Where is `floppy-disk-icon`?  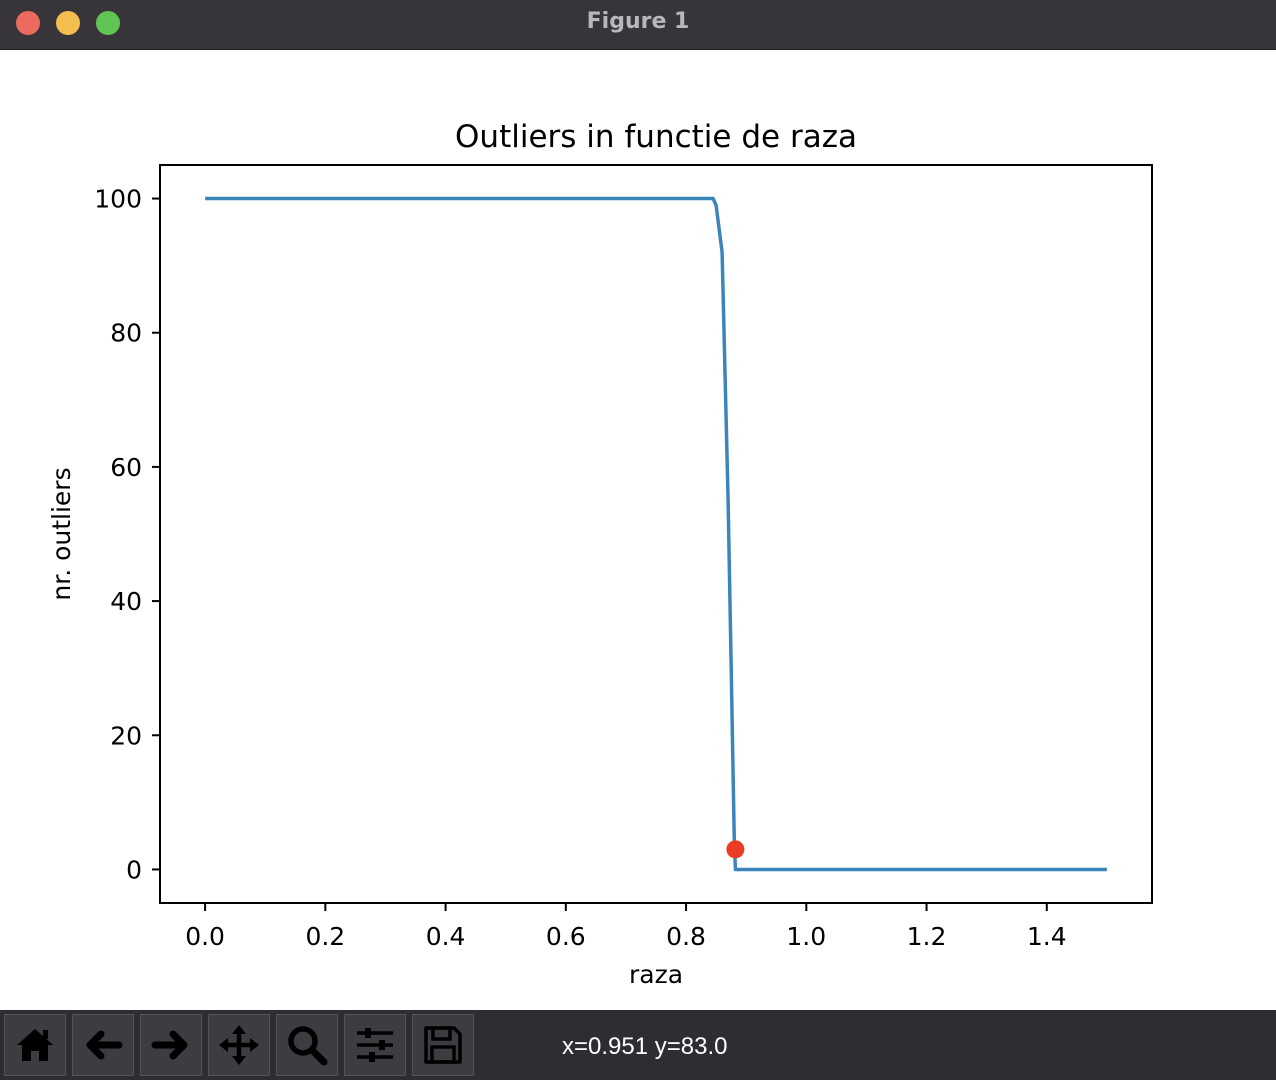 floppy-disk-icon is located at coordinates (443, 1045).